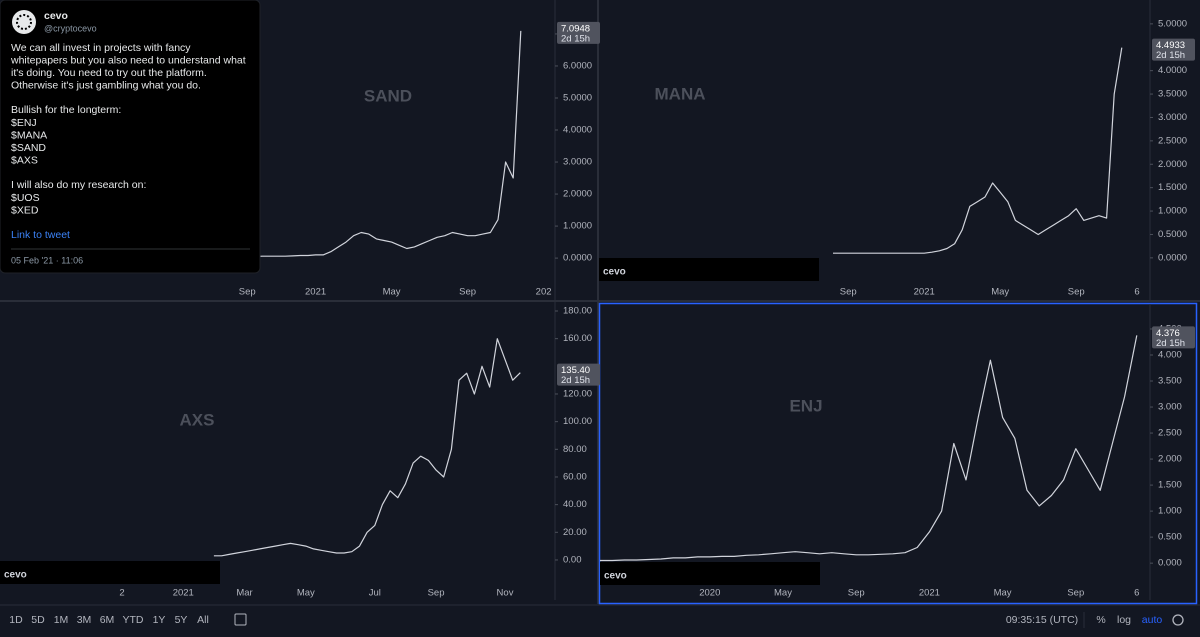 The height and width of the screenshot is (637, 1200). Describe the element at coordinates (577, 311) in the screenshot. I see `y-tick-label: 180.00` at that location.